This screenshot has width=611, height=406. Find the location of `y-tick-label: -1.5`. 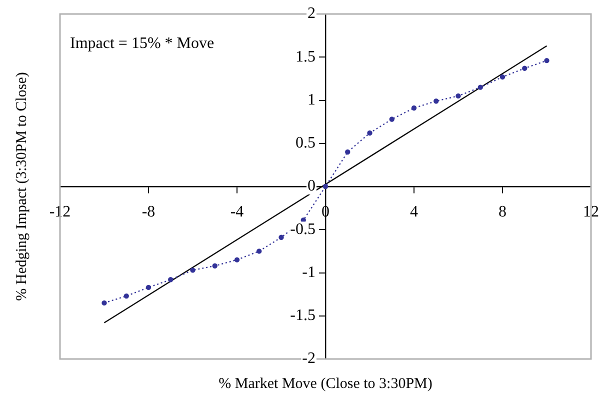

y-tick-label: -1.5 is located at coordinates (303, 315).